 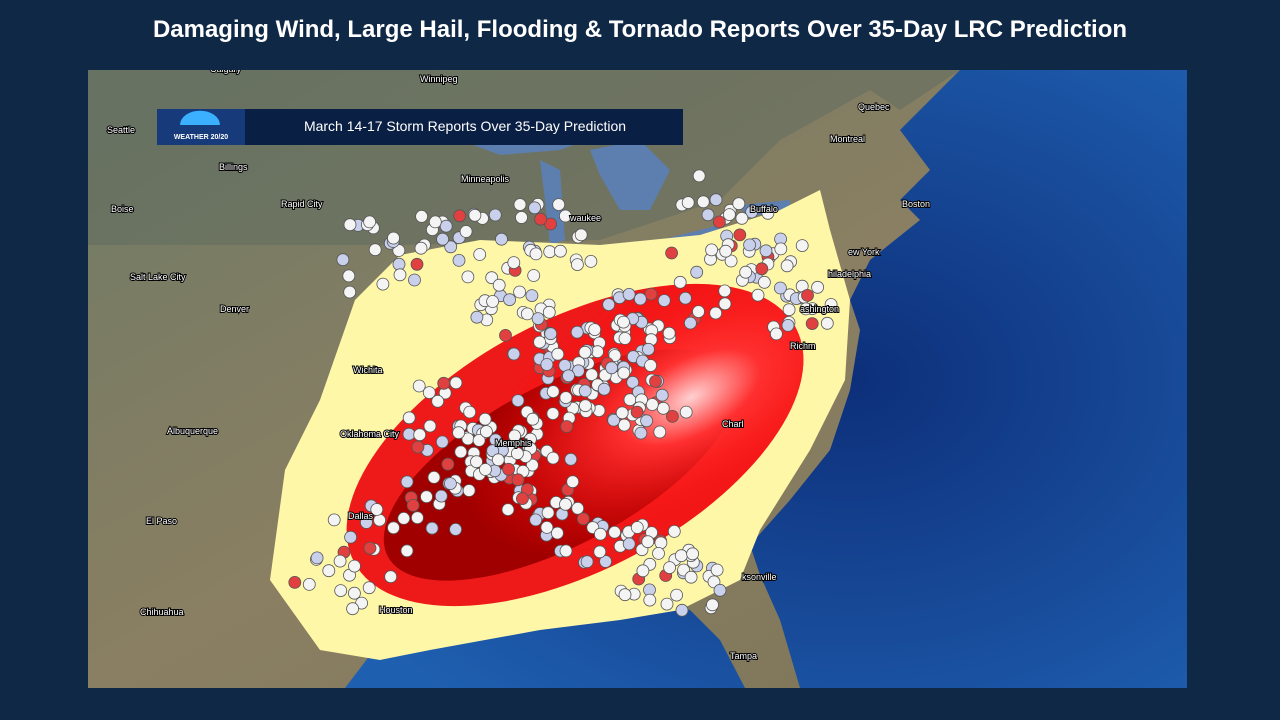 What do you see at coordinates (759, 577) in the screenshot?
I see `city-label: ksonville` at bounding box center [759, 577].